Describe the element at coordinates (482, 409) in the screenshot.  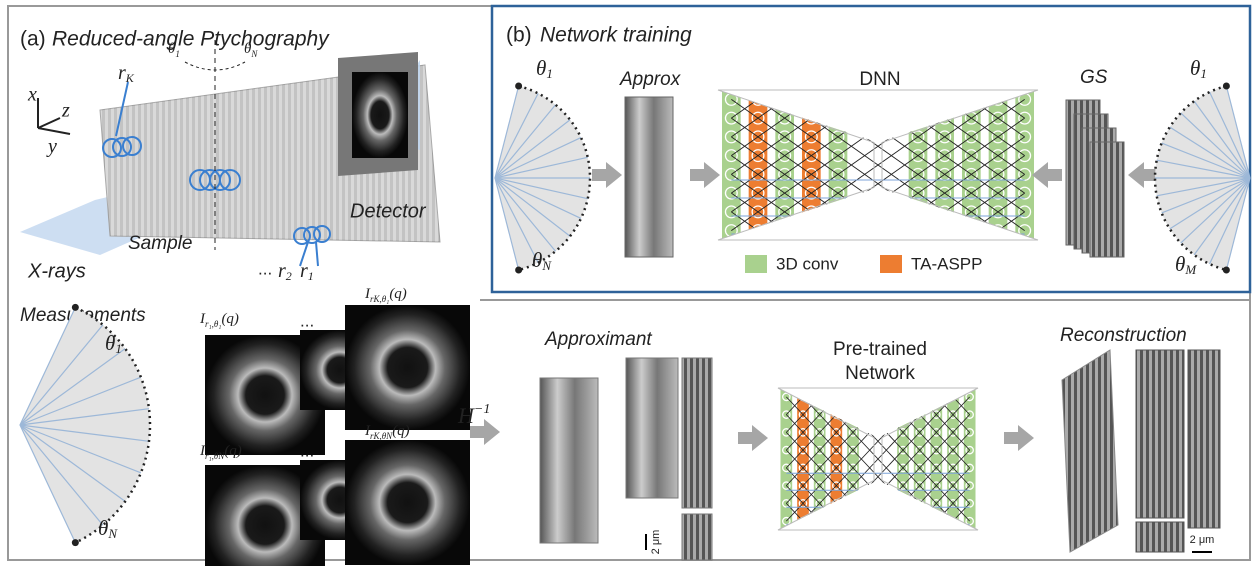
I see `math-sup: −1` at that location.